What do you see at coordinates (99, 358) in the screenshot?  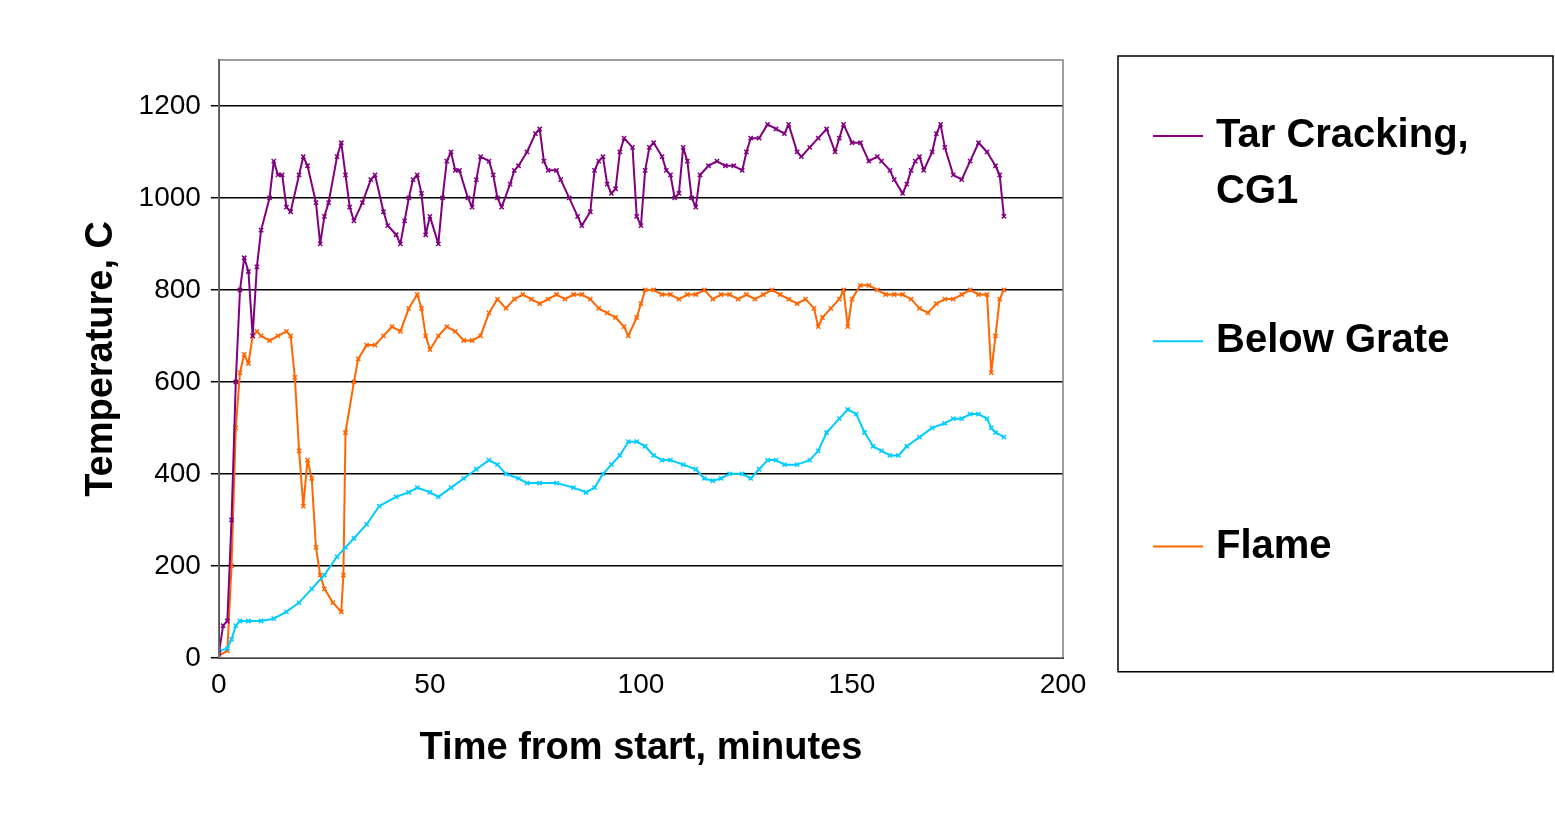 I see `y-axis-title: Temperature, C` at bounding box center [99, 358].